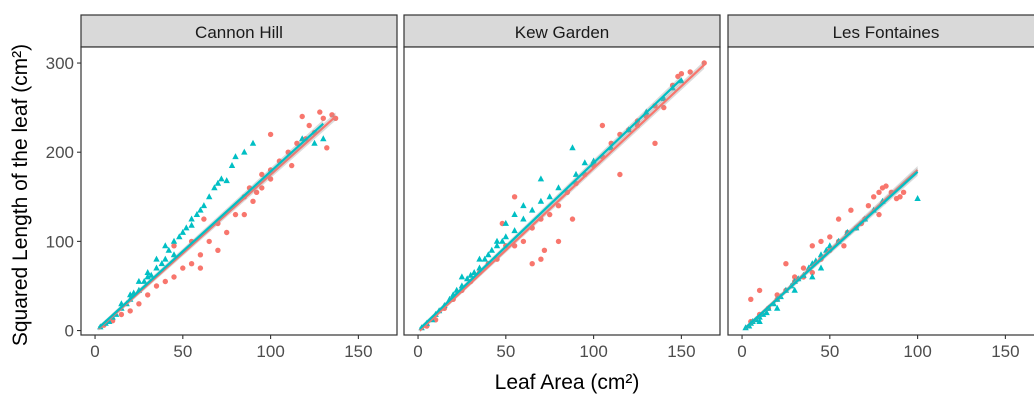  I want to click on panel-data-layer, so click(218, 220).